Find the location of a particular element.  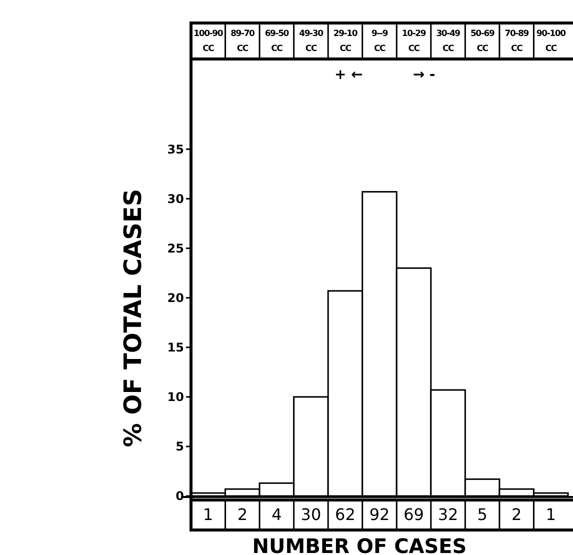

text: 92 is located at coordinates (379, 514).